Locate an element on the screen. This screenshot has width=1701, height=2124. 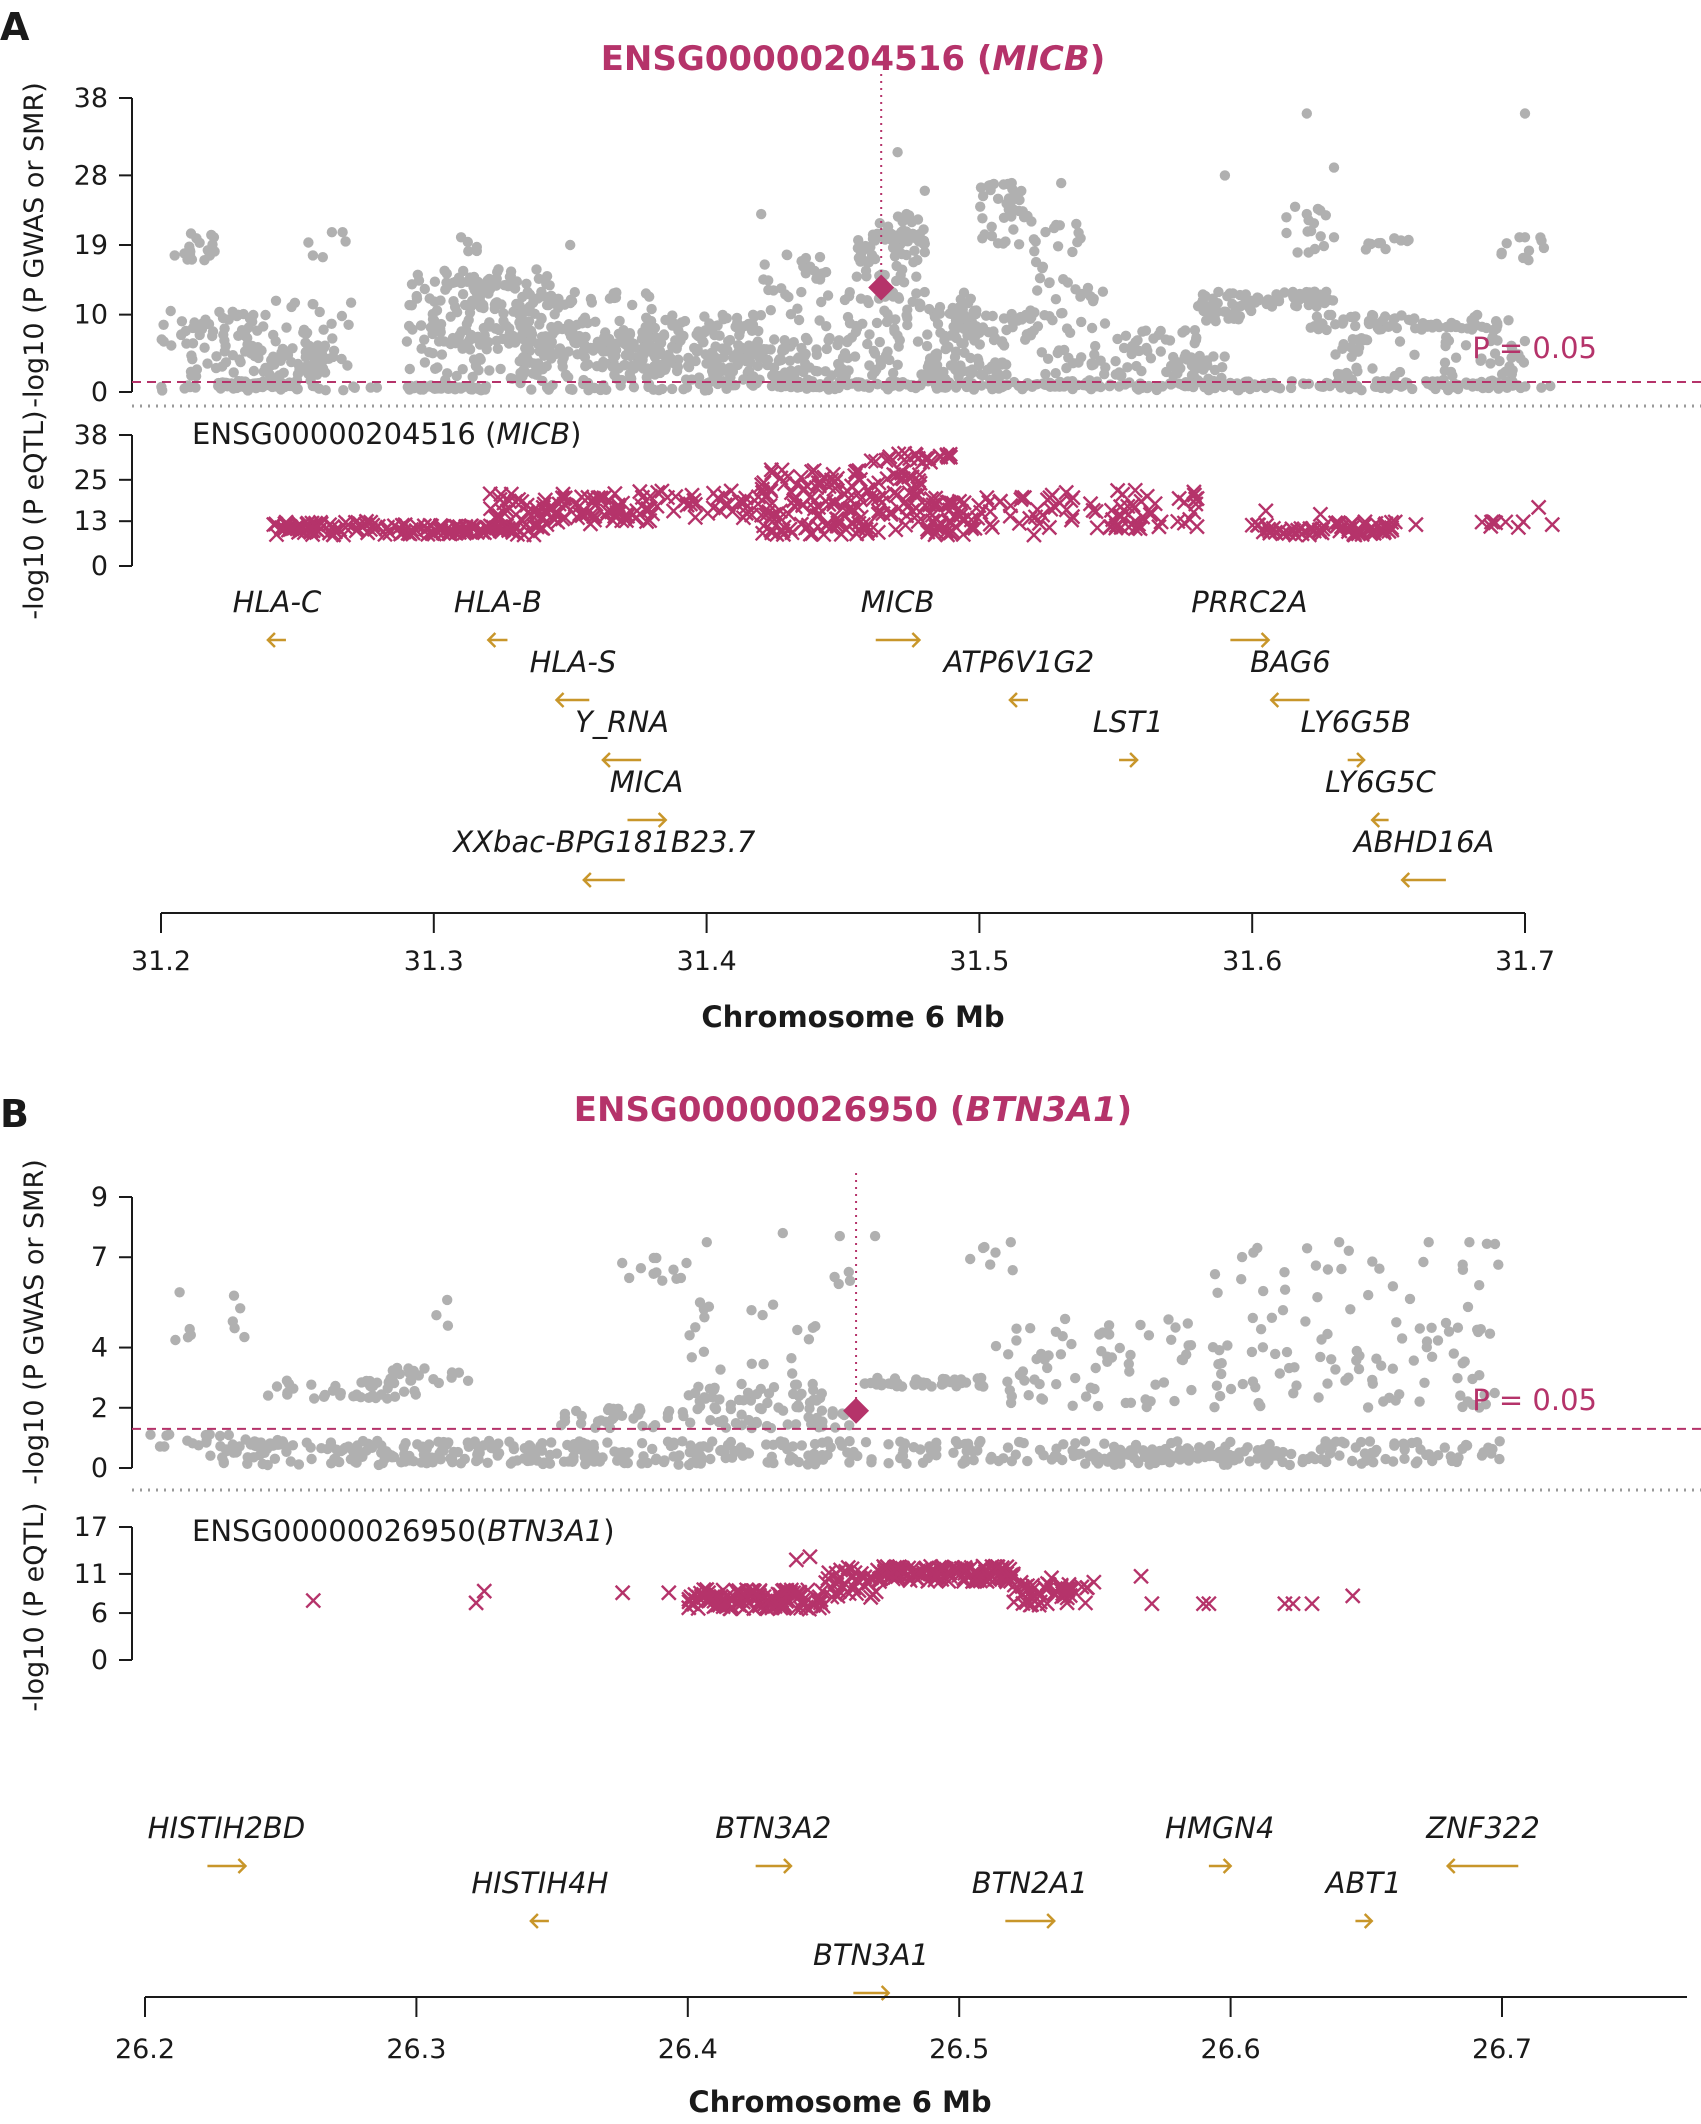
x-tick-label: 26.4 is located at coordinates (688, 2049).